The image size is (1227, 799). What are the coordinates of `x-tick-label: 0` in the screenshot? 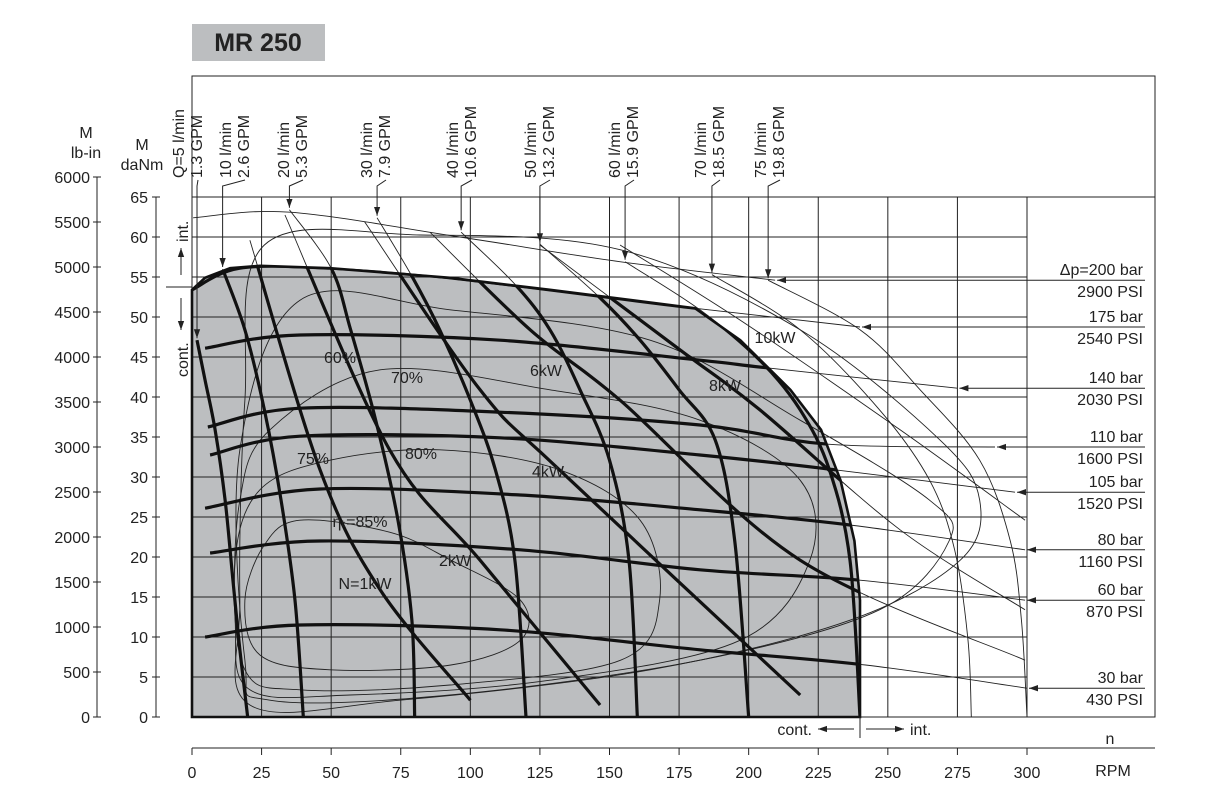 It's located at (192, 773).